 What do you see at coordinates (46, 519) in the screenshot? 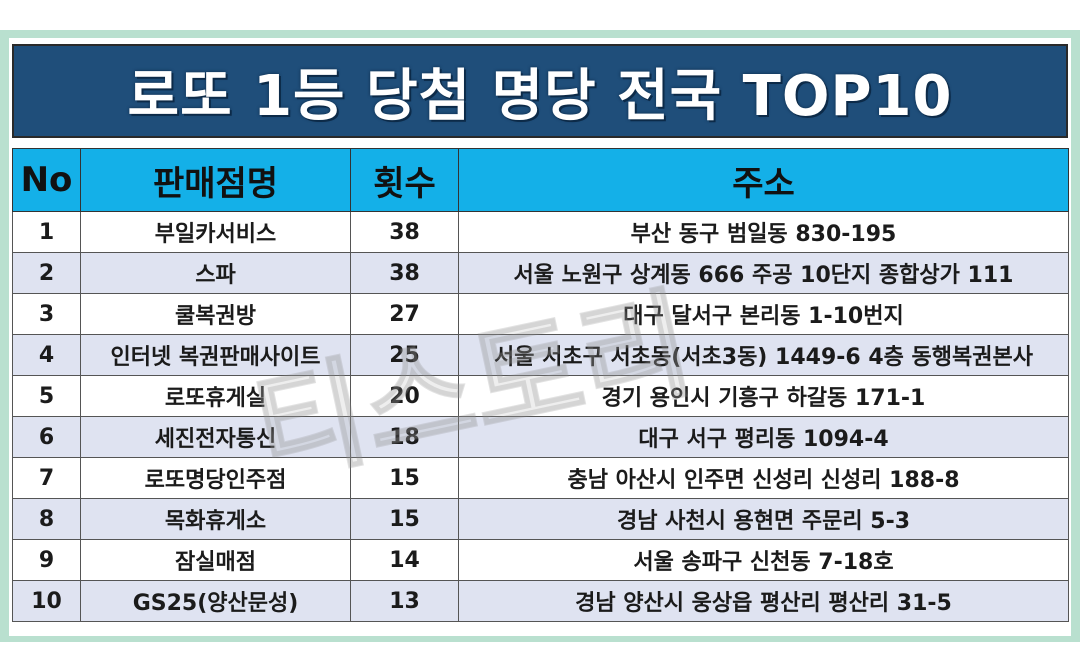
I see `cell-no: 8` at bounding box center [46, 519].